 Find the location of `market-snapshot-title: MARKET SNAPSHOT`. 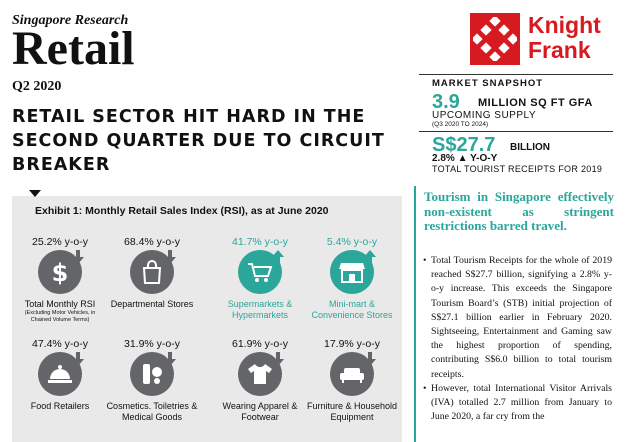

market-snapshot-title: MARKET SNAPSHOT is located at coordinates (488, 83).